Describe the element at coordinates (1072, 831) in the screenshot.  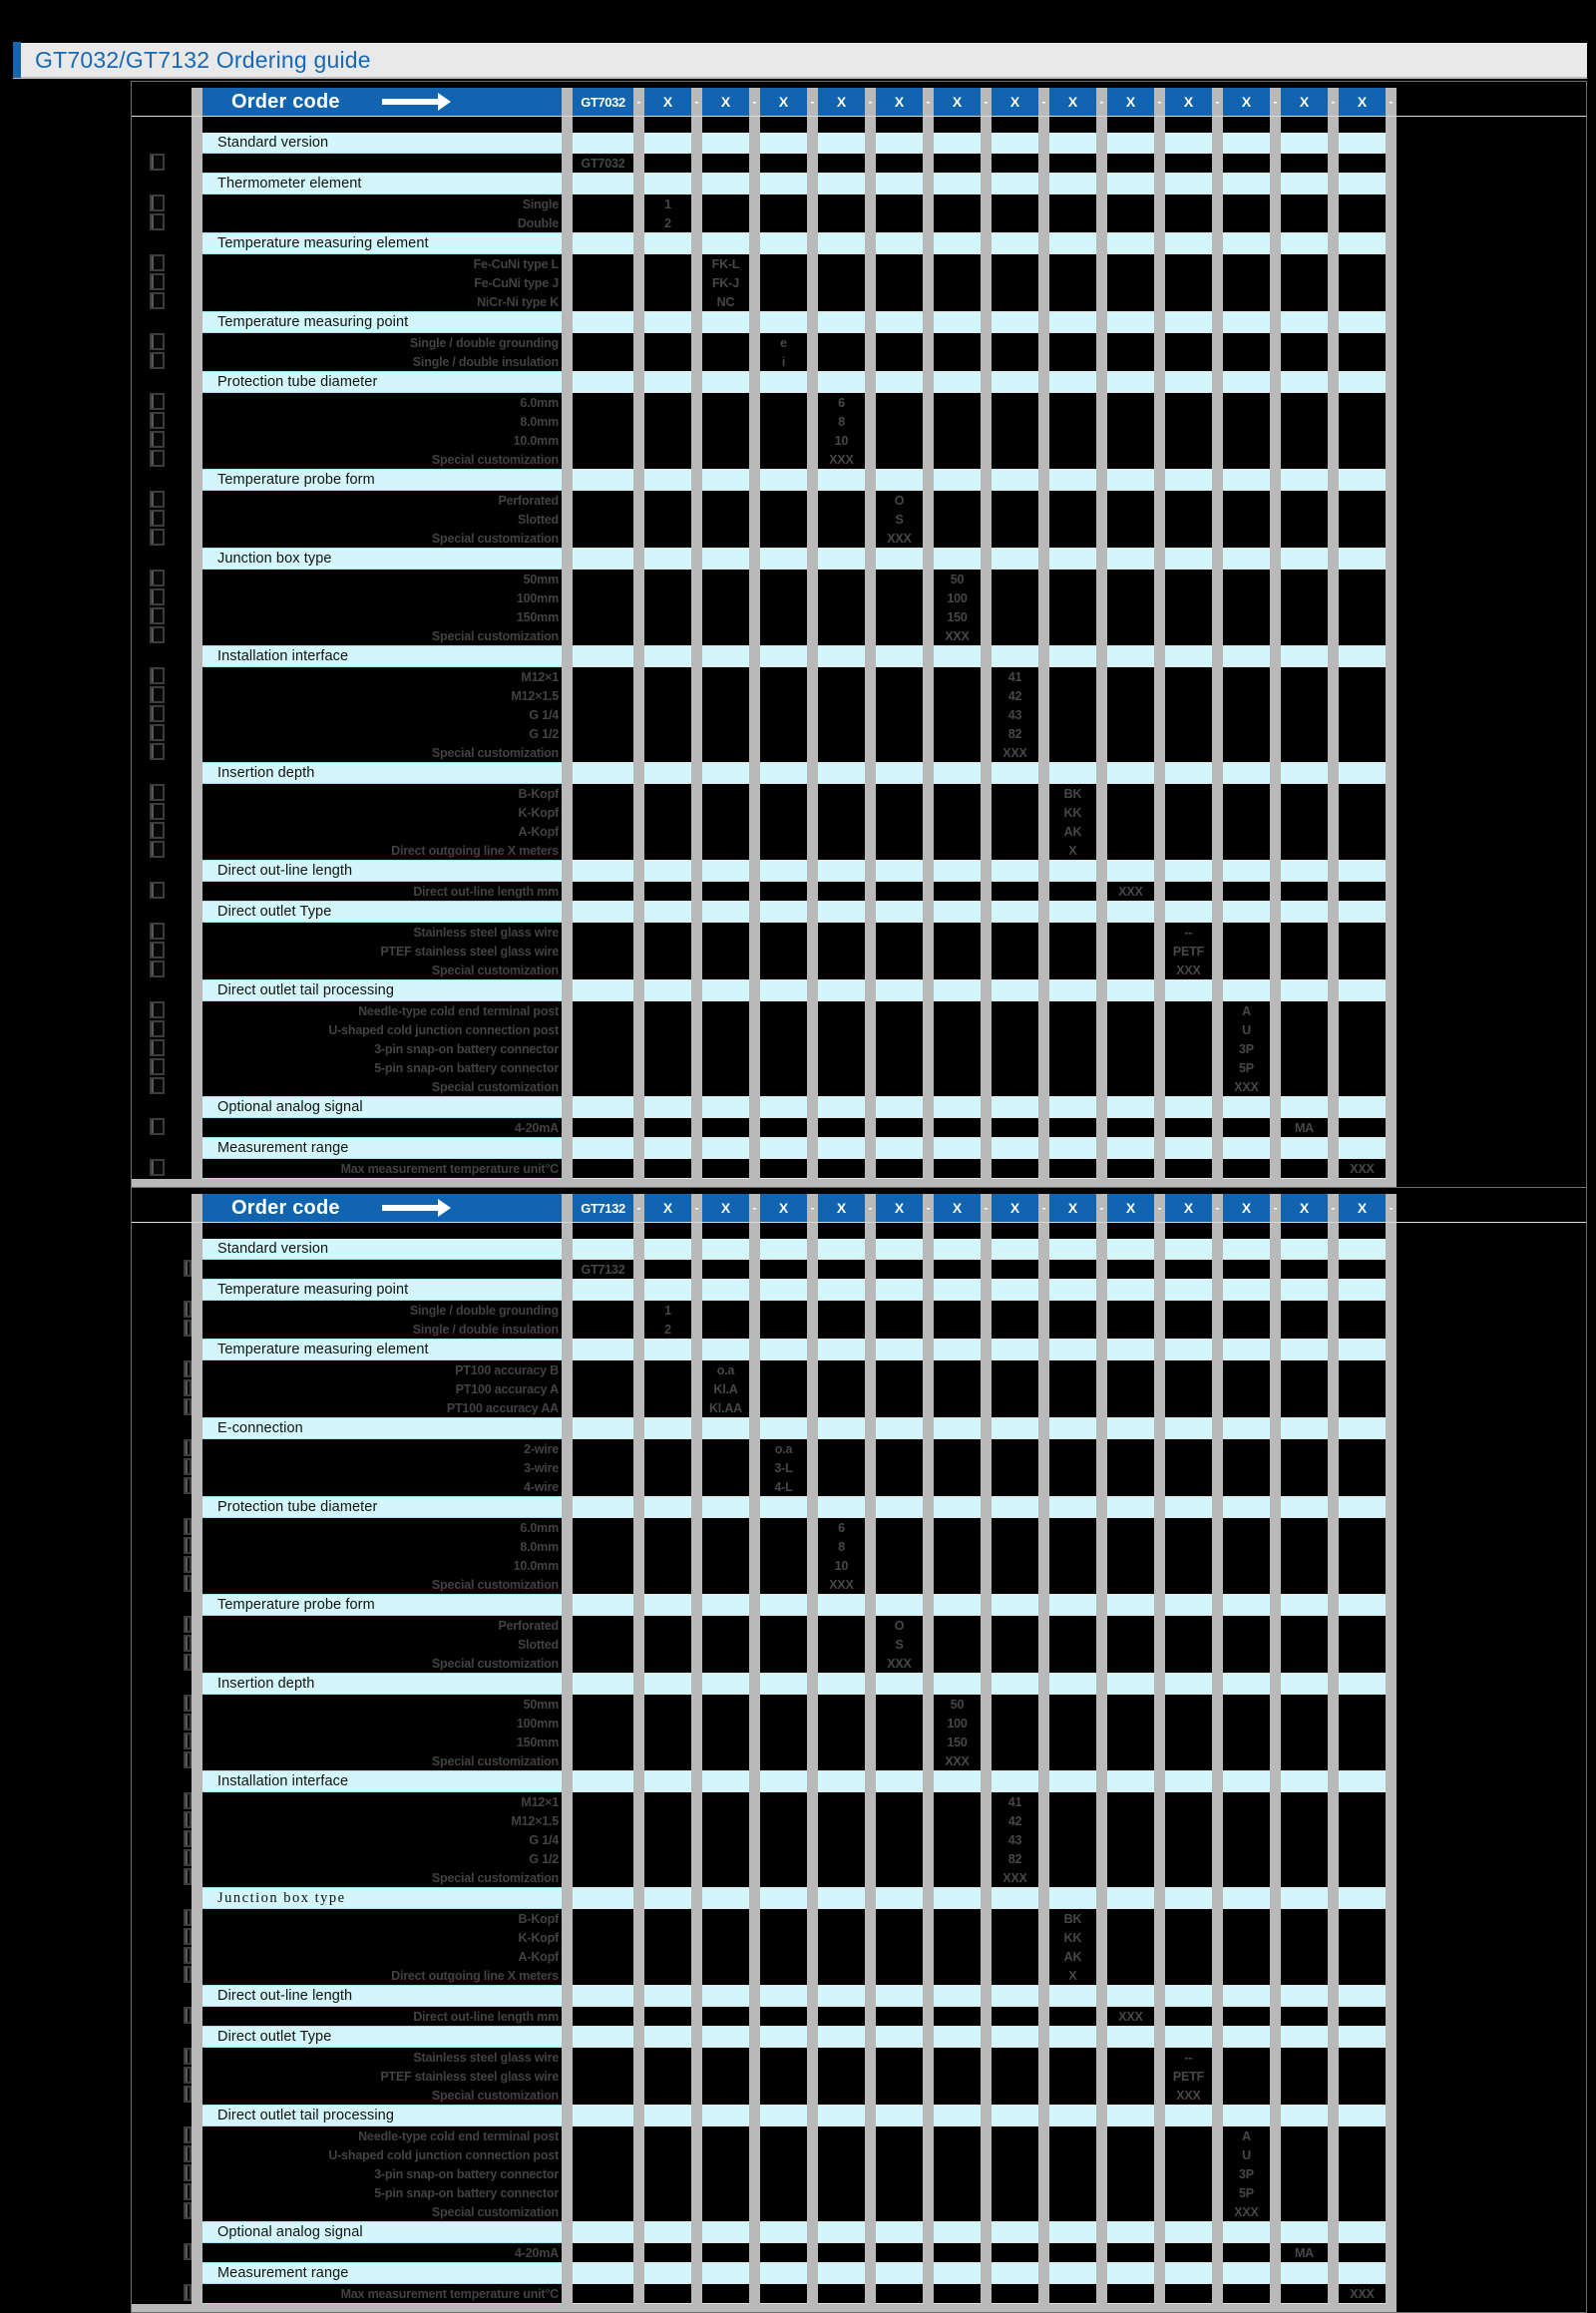
I see `option-code: AK` at that location.